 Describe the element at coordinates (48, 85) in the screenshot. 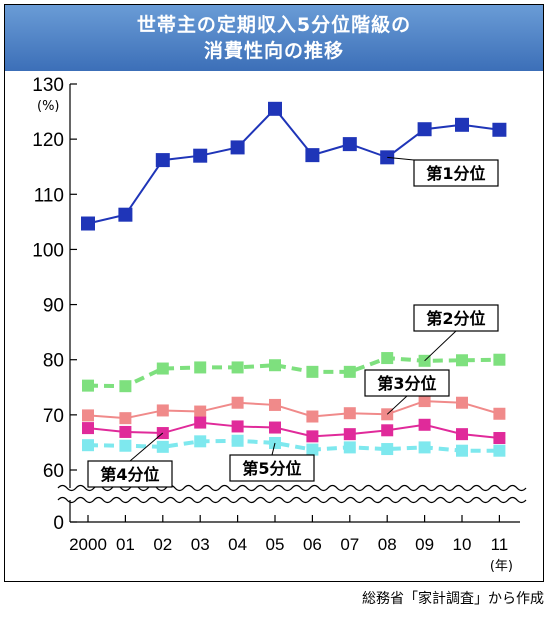

I see `y-tick-label: 130` at that location.